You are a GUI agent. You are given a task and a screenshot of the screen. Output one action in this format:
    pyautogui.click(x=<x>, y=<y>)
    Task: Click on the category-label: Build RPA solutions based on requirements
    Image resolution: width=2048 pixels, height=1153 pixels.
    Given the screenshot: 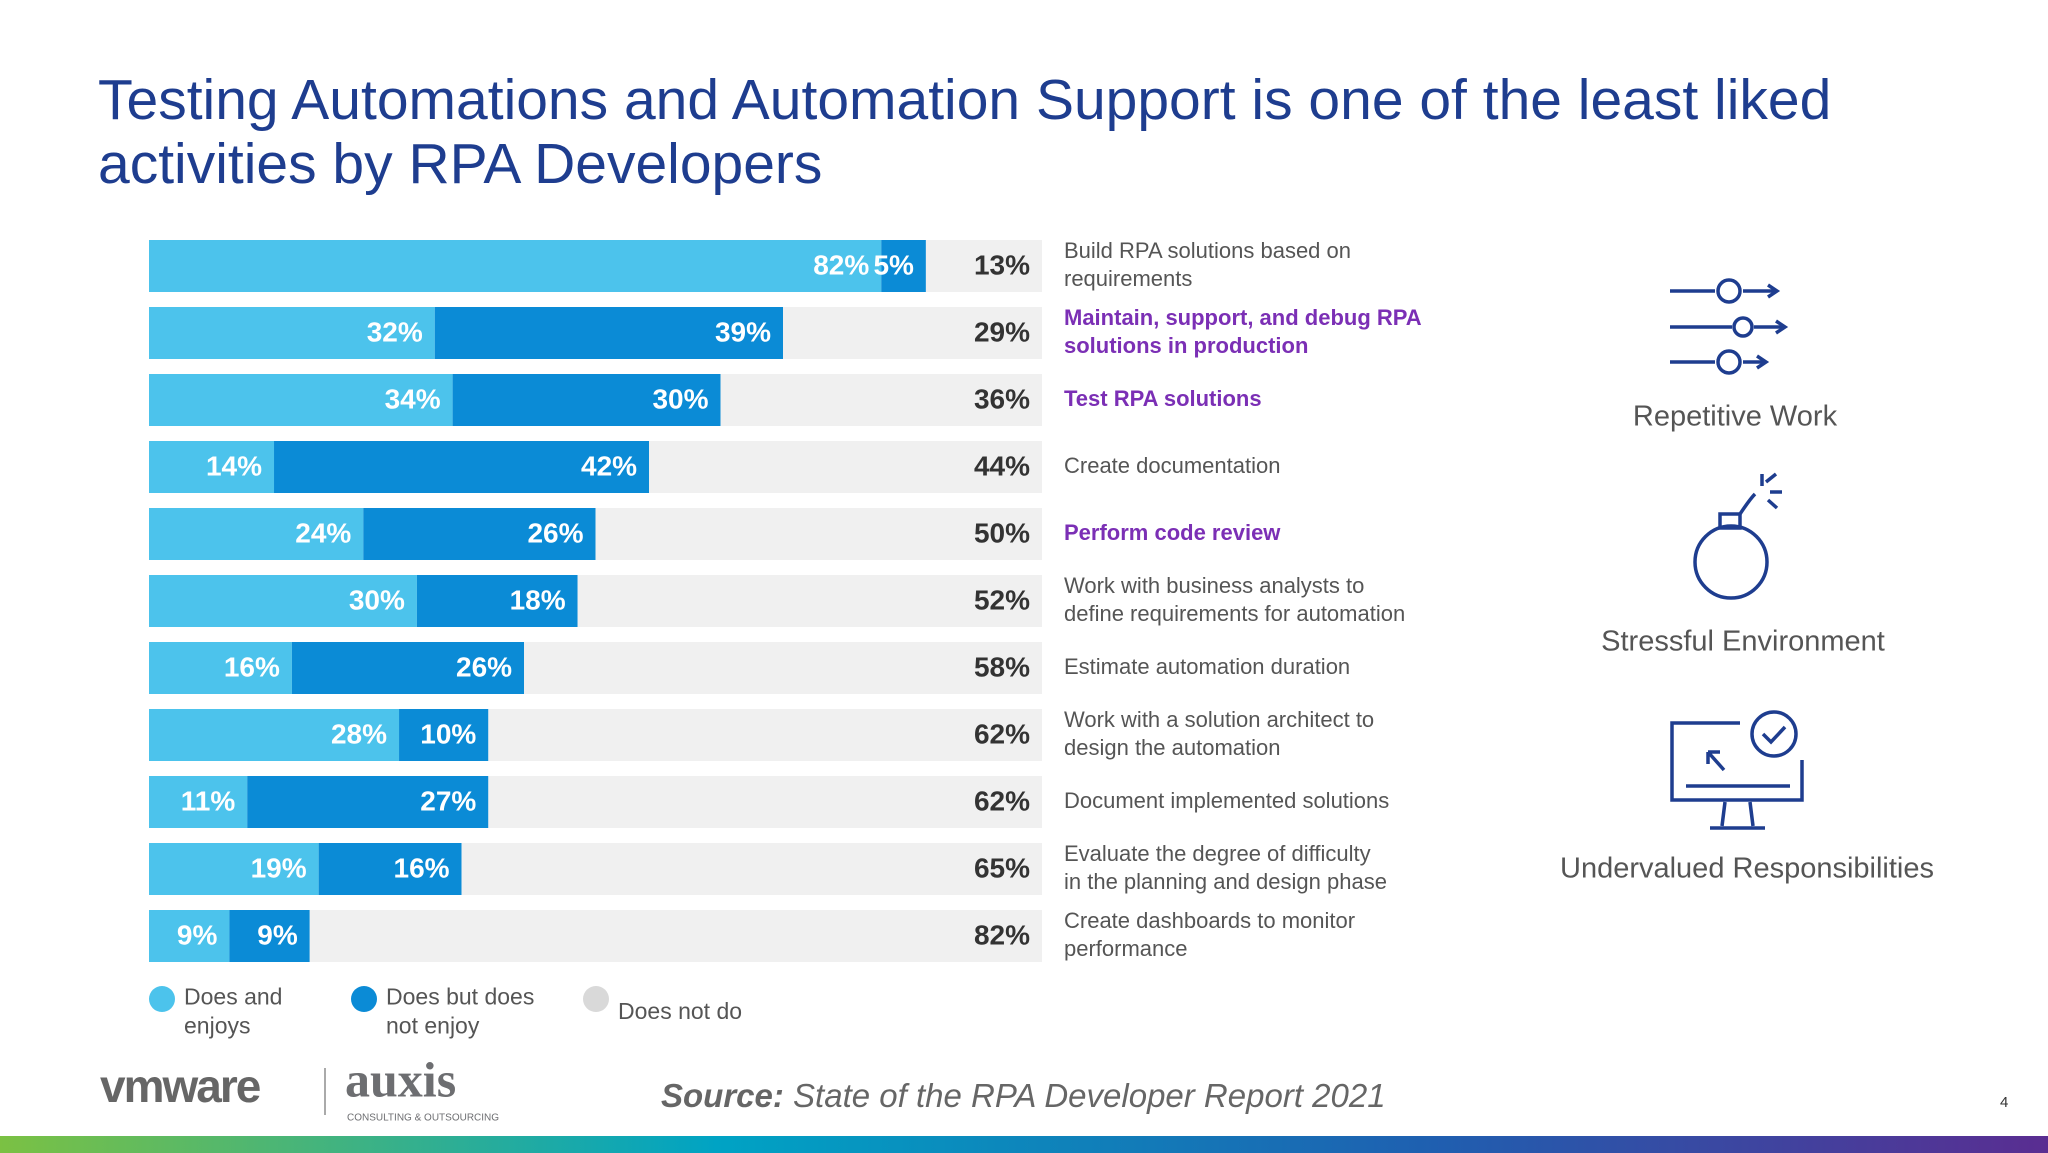 What is the action you would take?
    pyautogui.click(x=1207, y=264)
    